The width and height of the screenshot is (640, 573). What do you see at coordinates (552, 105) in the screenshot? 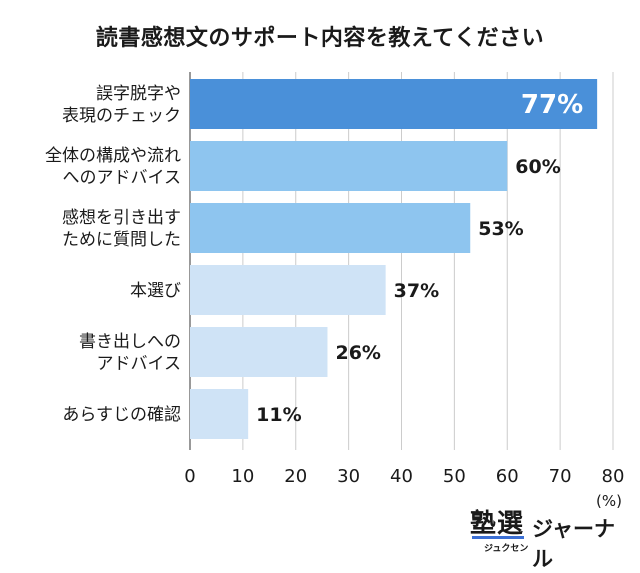
I see `value-label-0: 77%` at bounding box center [552, 105].